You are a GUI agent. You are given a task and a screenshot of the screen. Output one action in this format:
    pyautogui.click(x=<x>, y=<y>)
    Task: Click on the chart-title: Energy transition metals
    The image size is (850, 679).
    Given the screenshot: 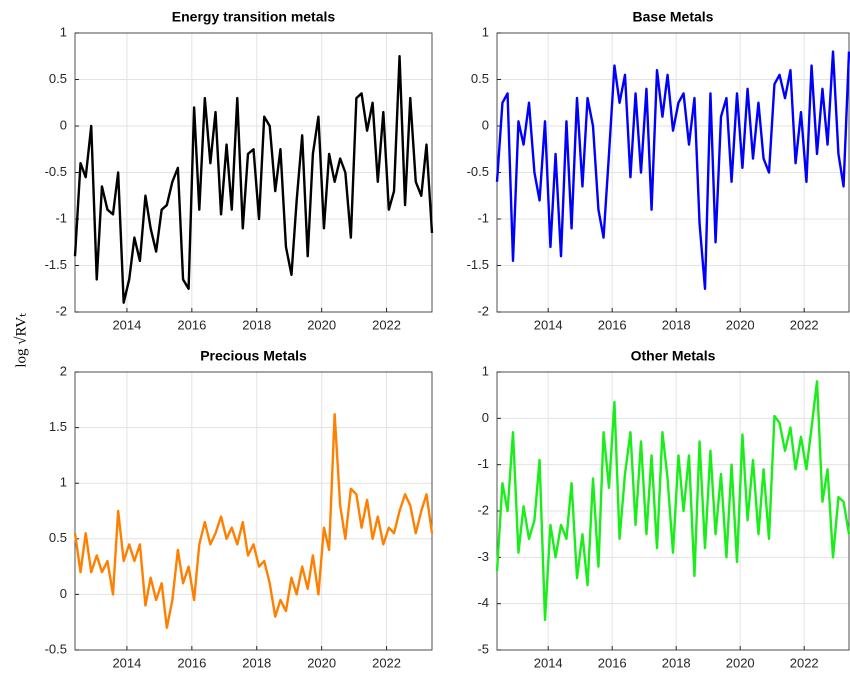 What is the action you would take?
    pyautogui.click(x=254, y=17)
    